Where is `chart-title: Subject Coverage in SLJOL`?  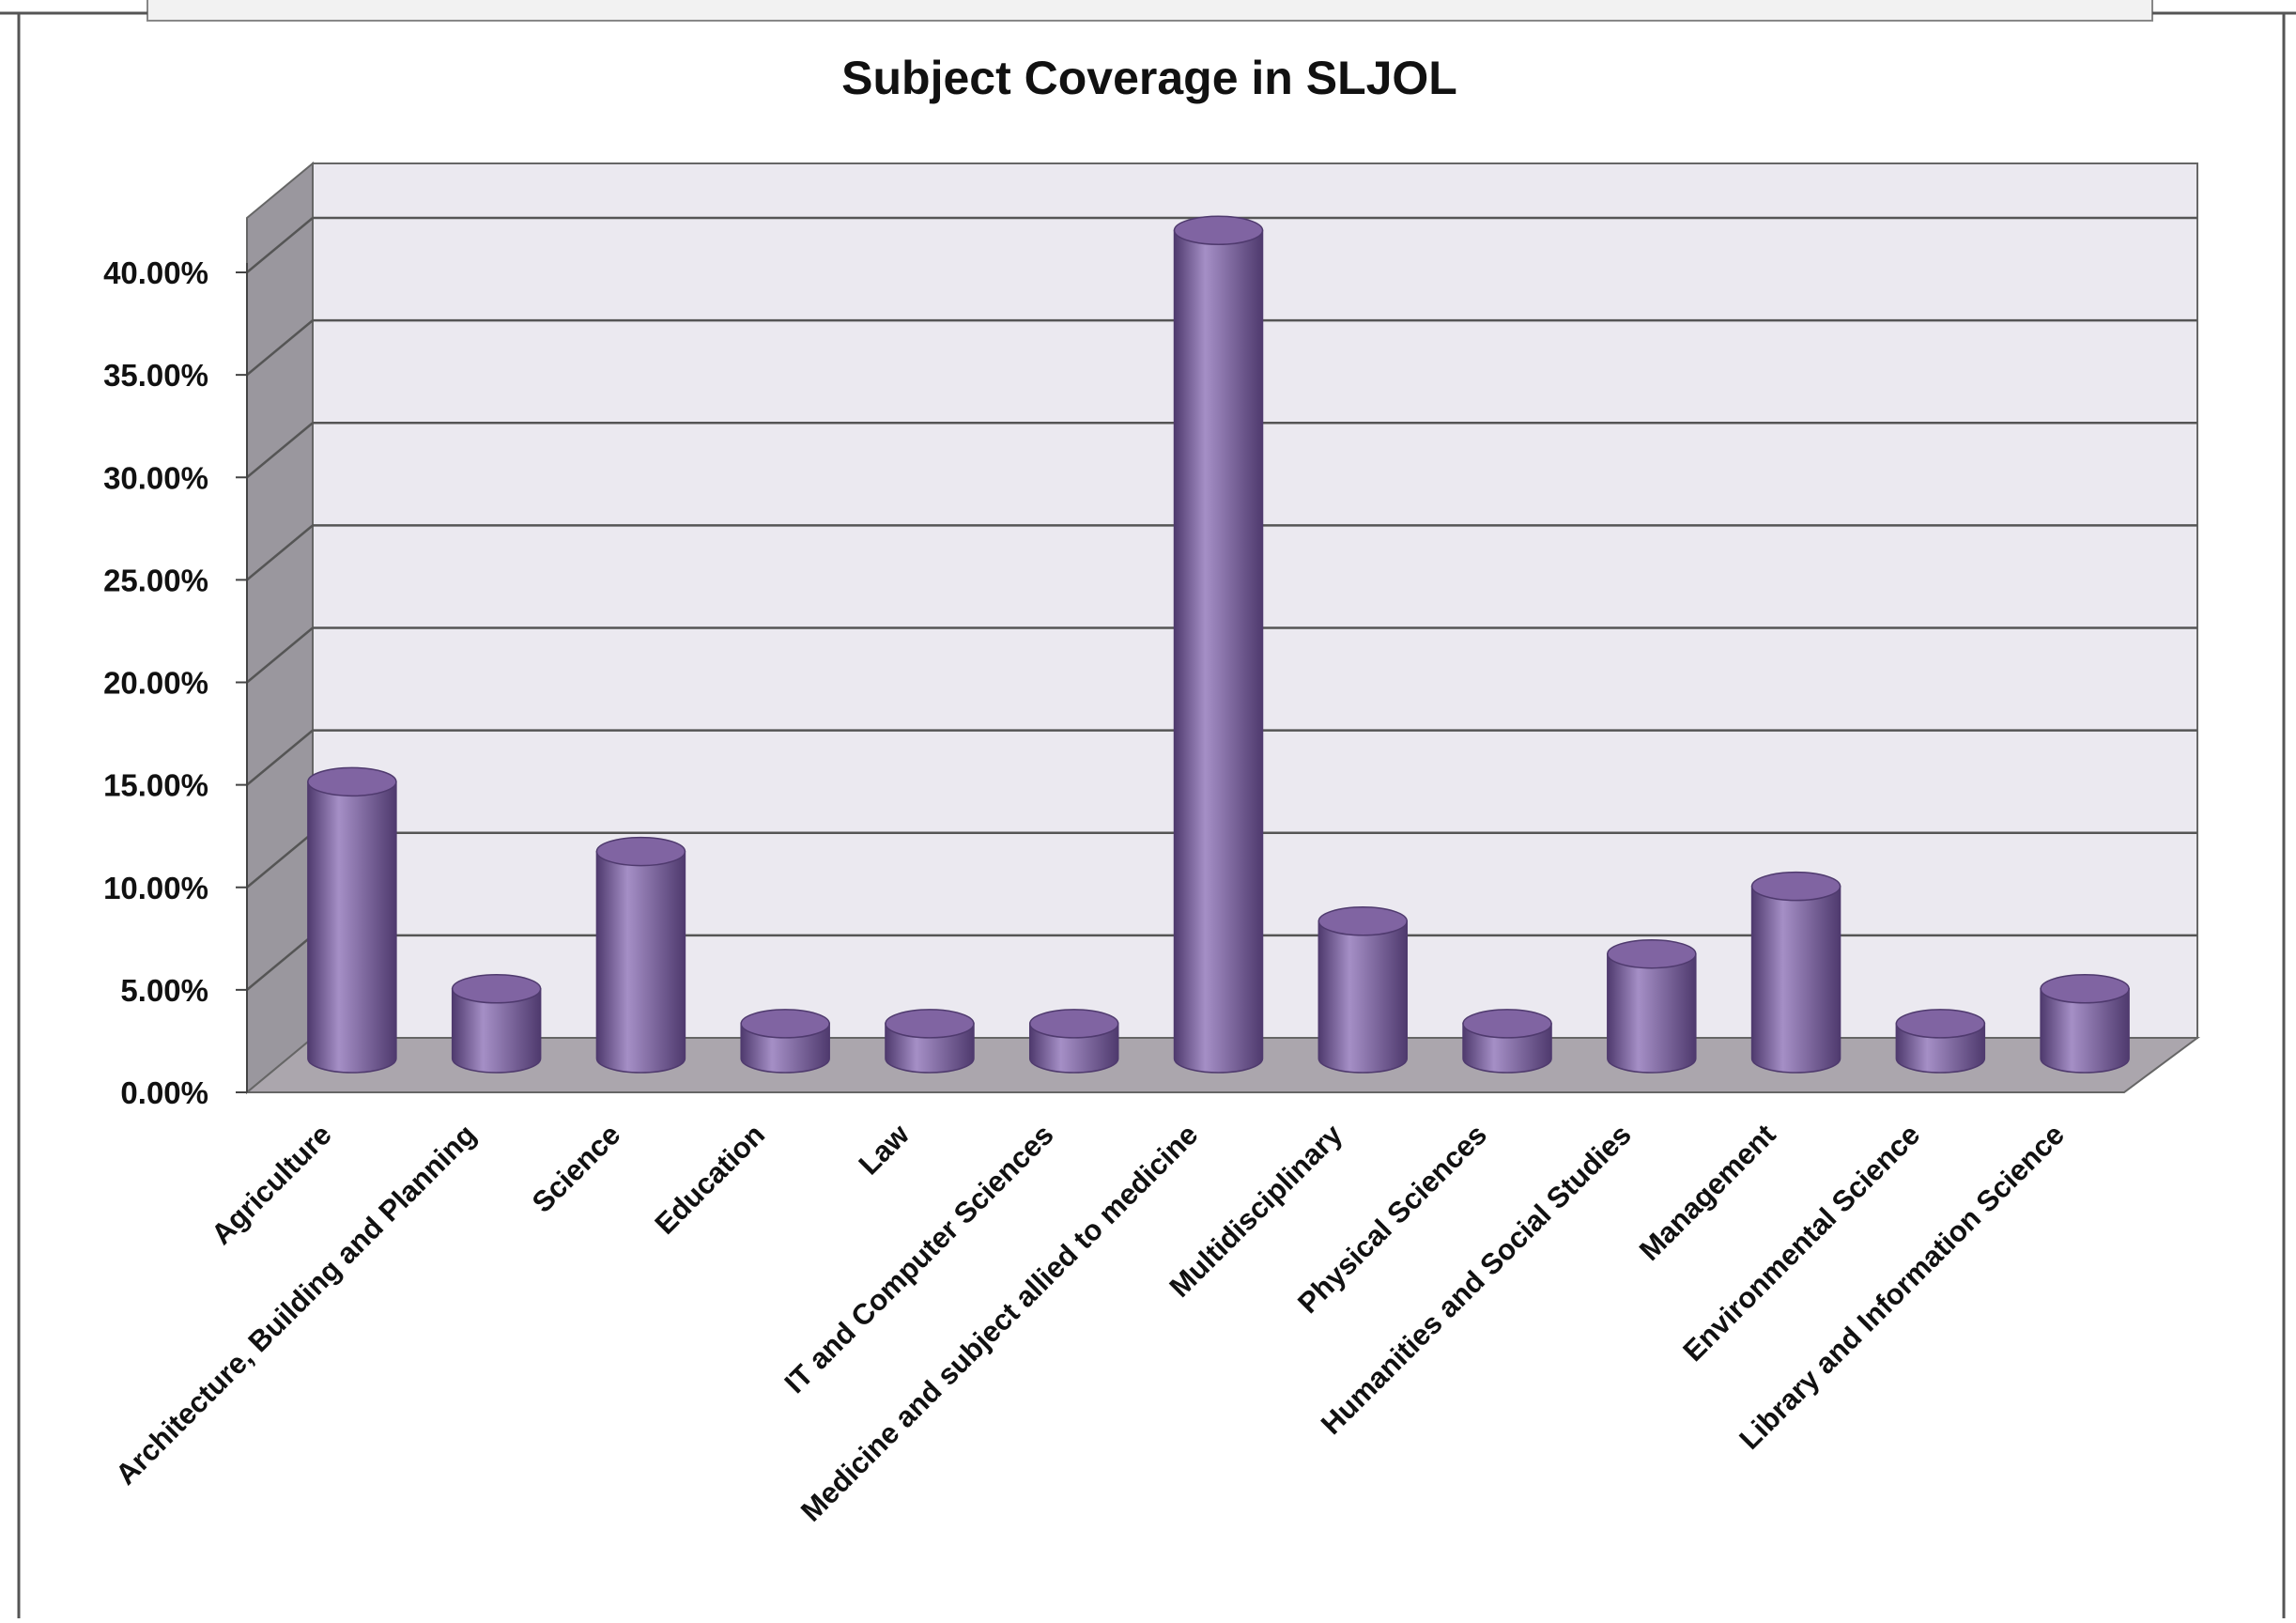 chart-title: Subject Coverage in SLJOL is located at coordinates (1149, 78).